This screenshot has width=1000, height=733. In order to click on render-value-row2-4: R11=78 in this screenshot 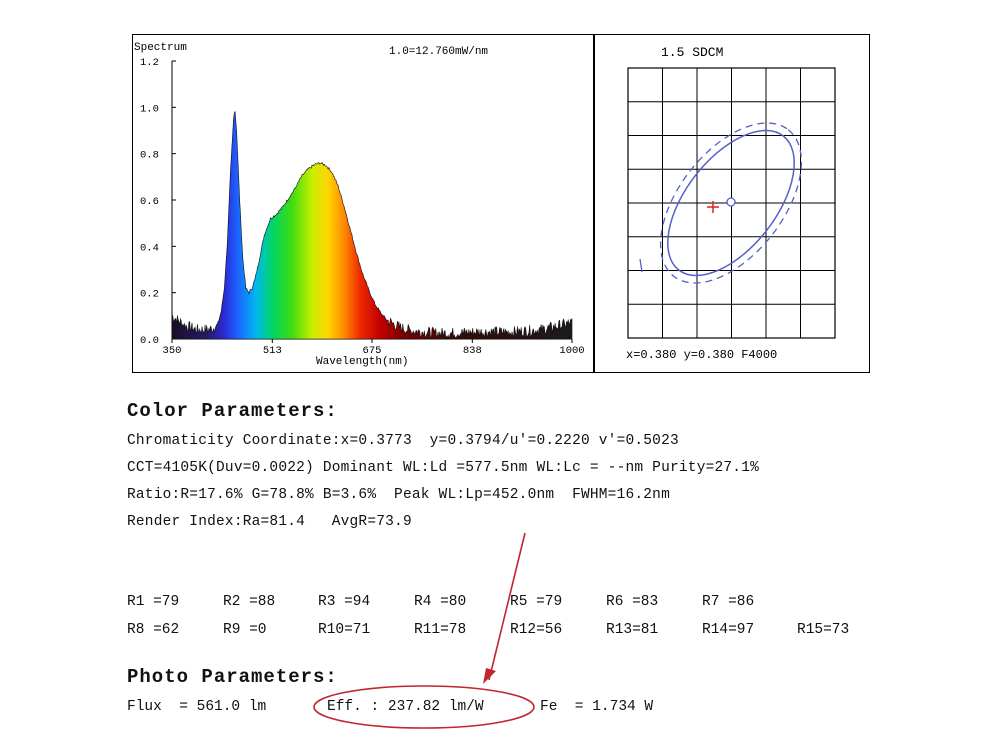, I will do `click(440, 630)`.